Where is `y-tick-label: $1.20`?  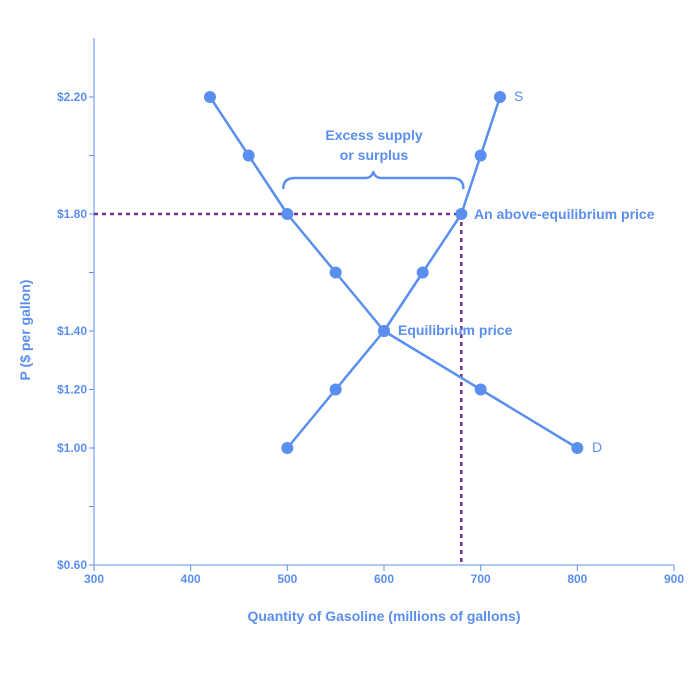 y-tick-label: $1.20 is located at coordinates (72, 390).